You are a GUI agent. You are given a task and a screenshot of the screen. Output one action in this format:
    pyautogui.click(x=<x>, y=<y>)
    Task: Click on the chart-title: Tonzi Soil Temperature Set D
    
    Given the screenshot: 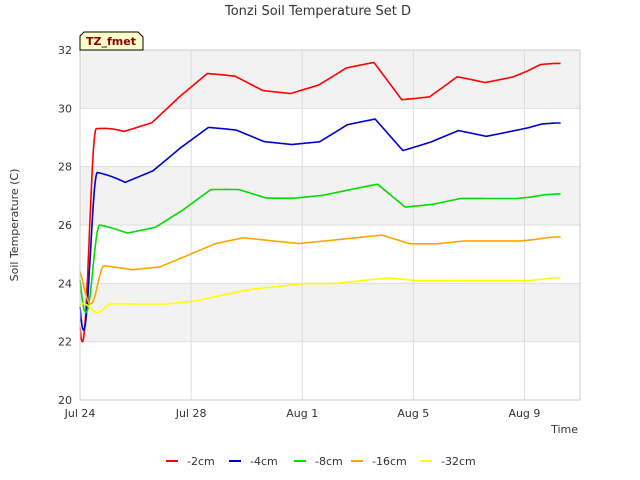 What is the action you would take?
    pyautogui.click(x=317, y=11)
    